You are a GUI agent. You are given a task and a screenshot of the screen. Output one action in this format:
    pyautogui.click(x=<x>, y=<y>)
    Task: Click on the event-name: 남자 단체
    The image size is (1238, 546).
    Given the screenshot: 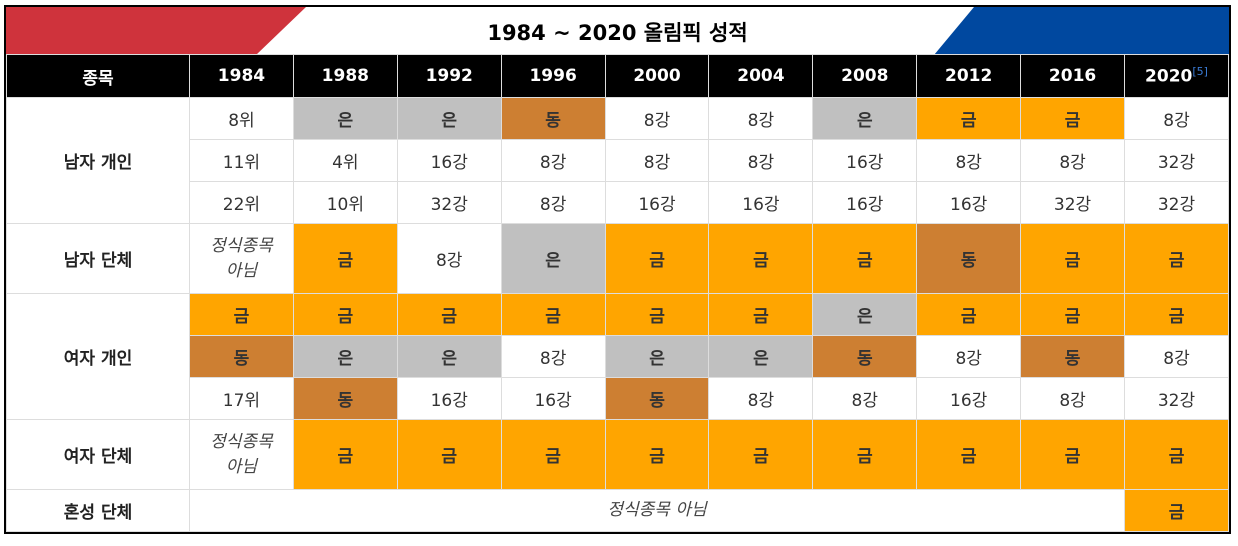 What is the action you would take?
    pyautogui.click(x=98, y=258)
    